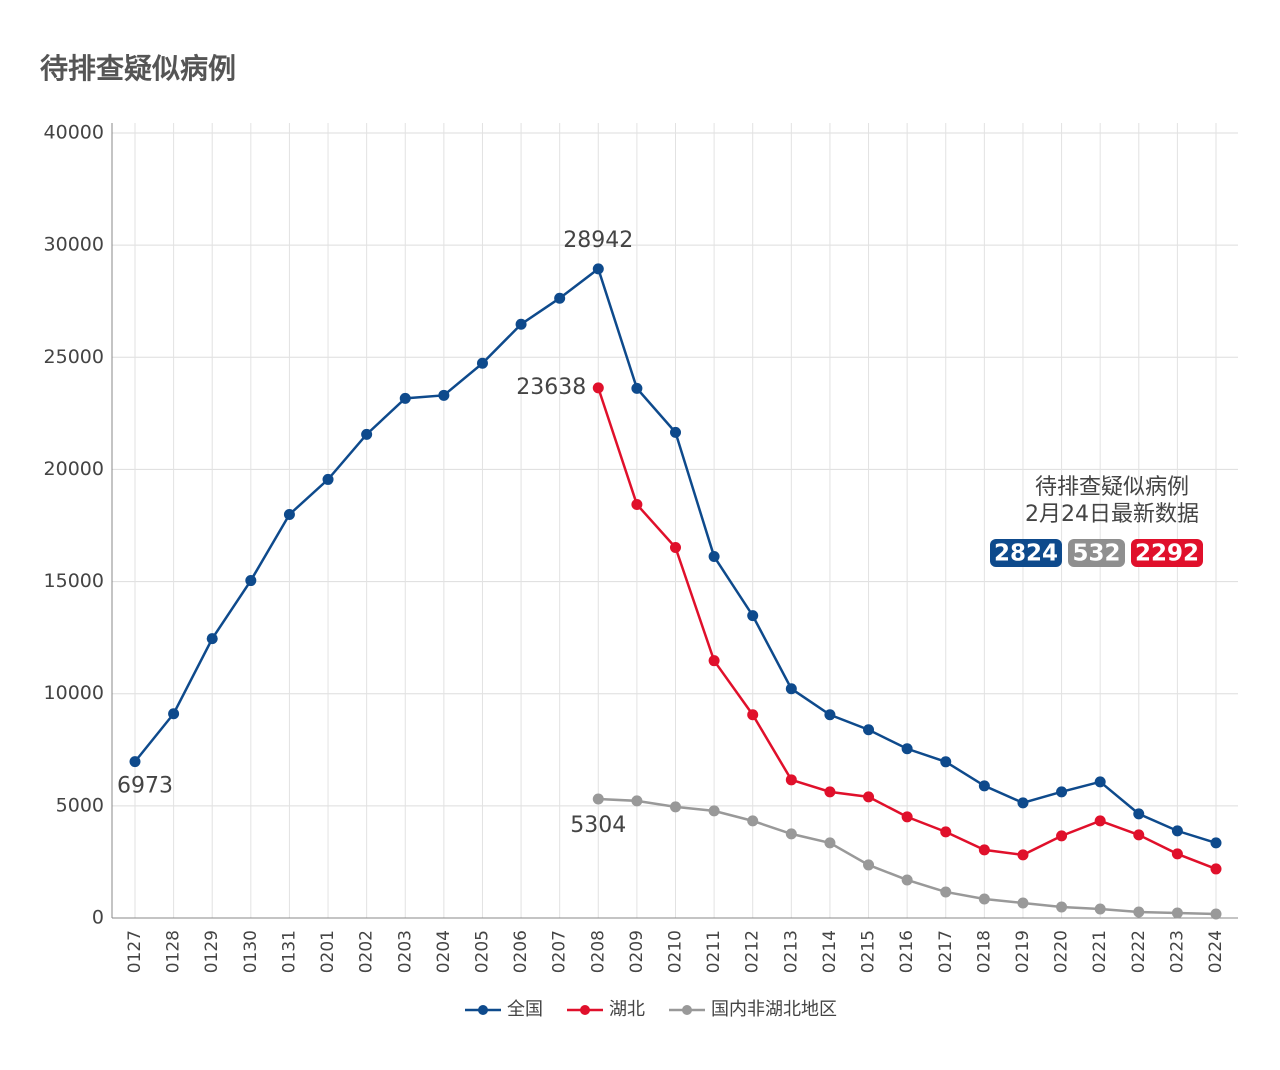 The image size is (1280, 1070). I want to click on x-tick-label: 0207, so click(560, 951).